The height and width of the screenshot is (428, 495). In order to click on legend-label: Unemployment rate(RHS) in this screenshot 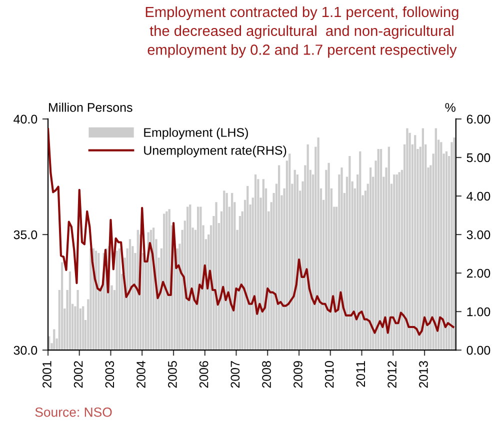, I will do `click(215, 152)`.